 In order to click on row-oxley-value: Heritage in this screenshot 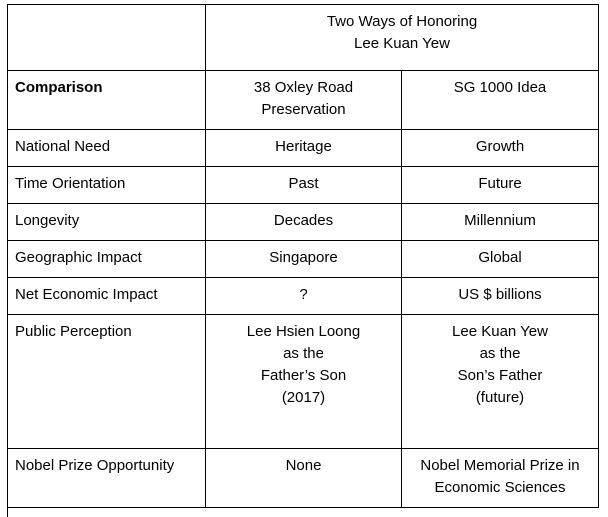, I will do `click(303, 148)`.